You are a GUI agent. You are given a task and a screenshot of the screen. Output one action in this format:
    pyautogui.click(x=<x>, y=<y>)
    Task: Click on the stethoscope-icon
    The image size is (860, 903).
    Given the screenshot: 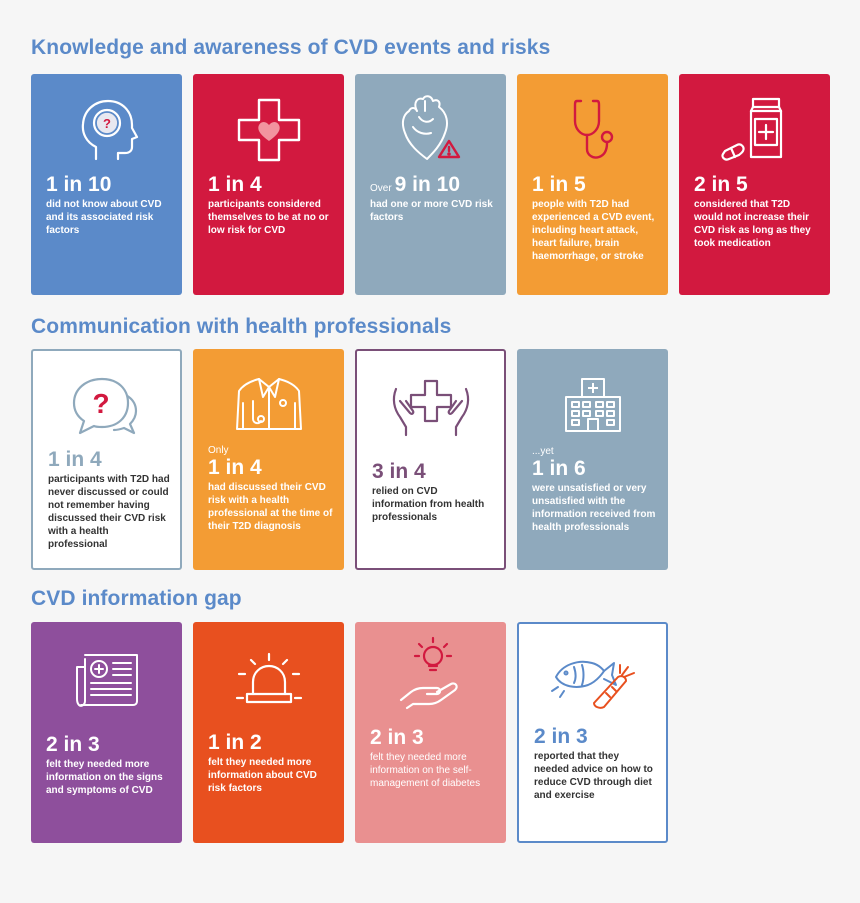 What is the action you would take?
    pyautogui.click(x=592, y=130)
    